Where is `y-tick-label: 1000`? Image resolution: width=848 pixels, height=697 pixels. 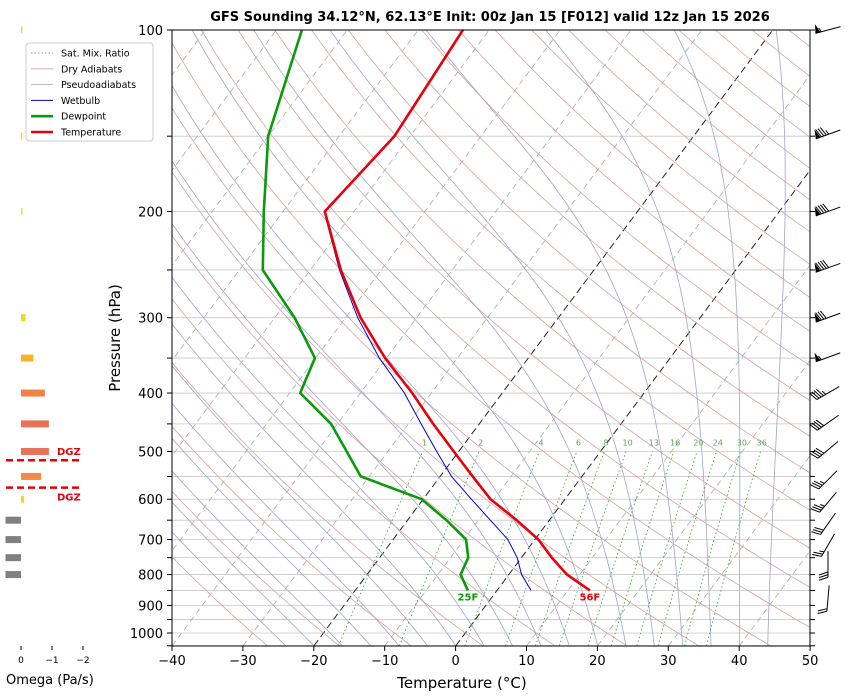
y-tick-label: 1000 is located at coordinates (146, 634).